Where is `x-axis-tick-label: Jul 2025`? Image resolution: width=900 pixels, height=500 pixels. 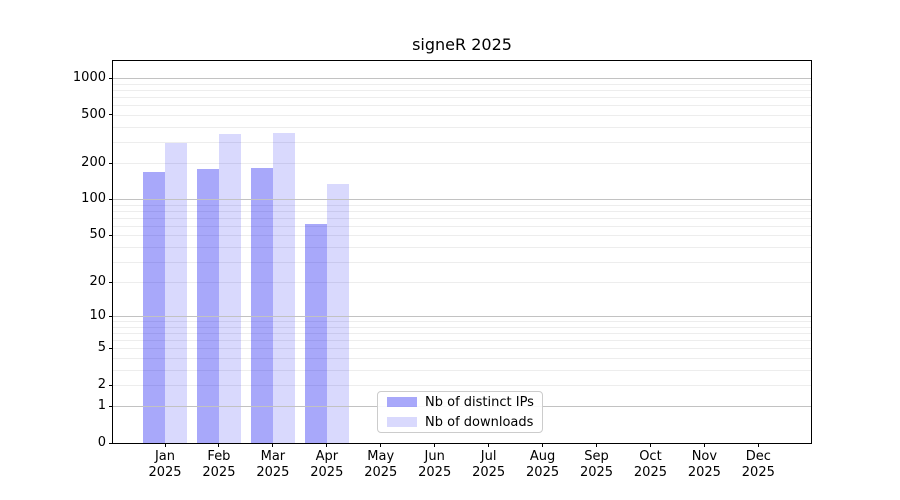
x-axis-tick-label: Jul 2025 is located at coordinates (489, 464).